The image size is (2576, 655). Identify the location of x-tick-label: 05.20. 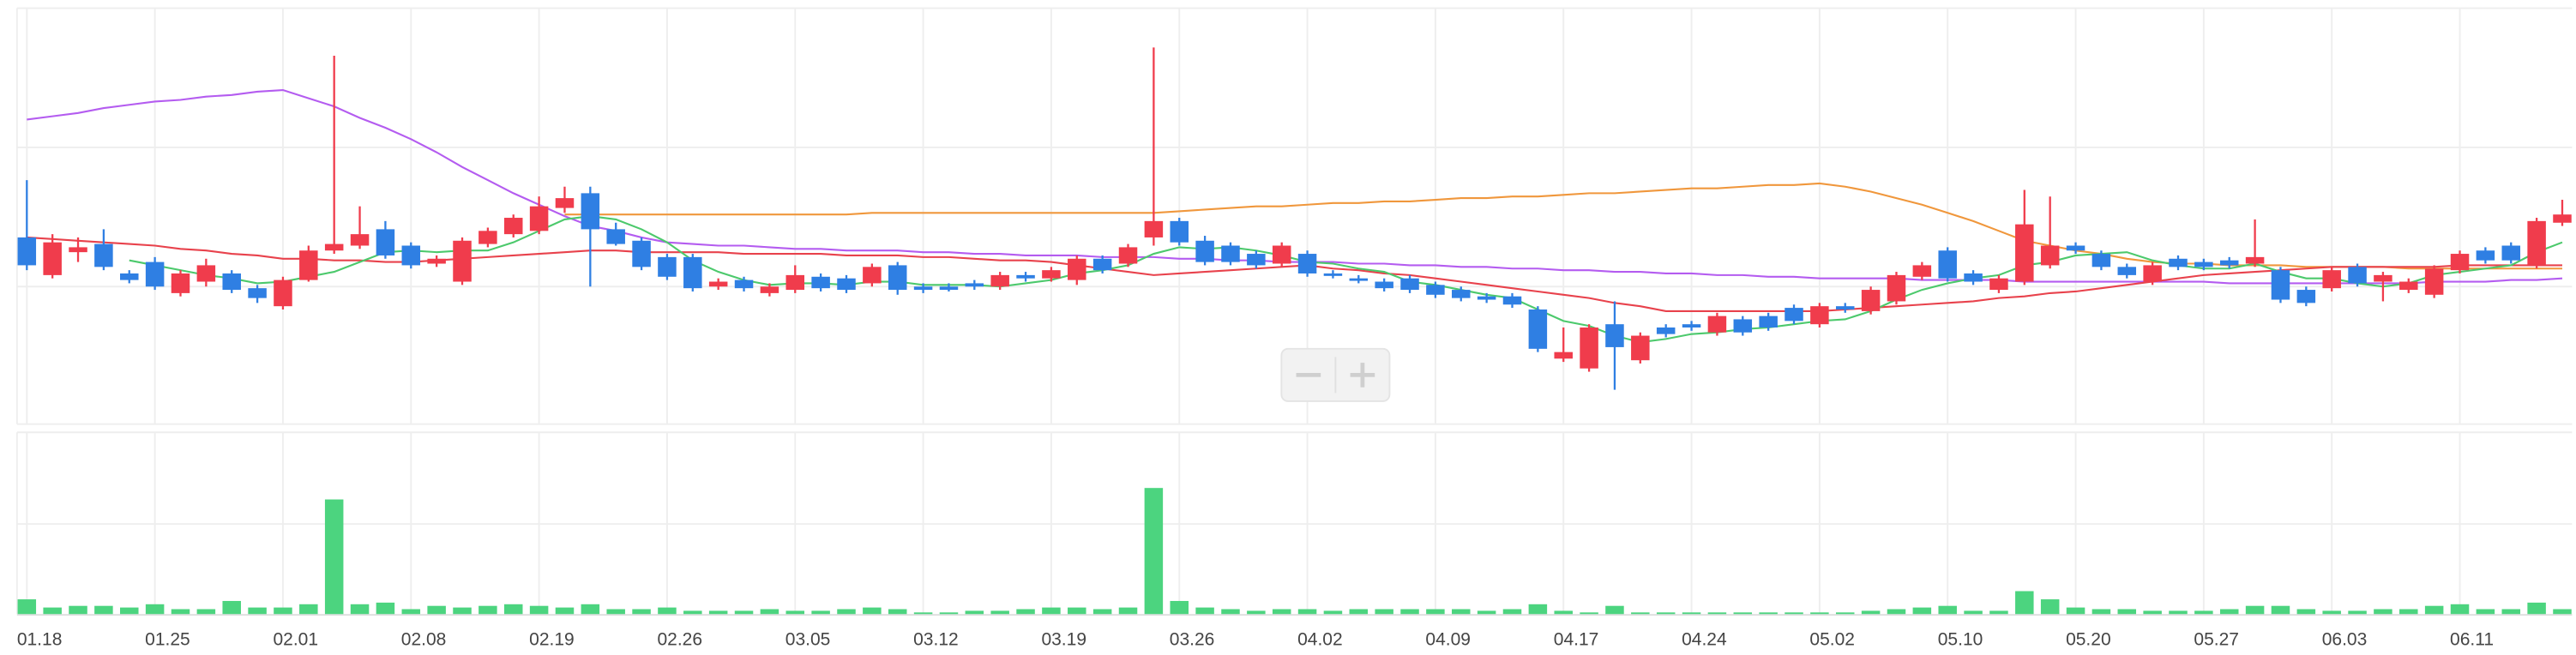
(2088, 640).